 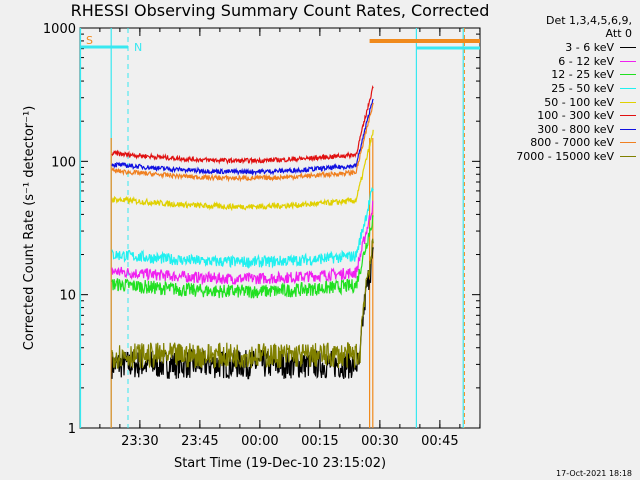 What do you see at coordinates (138, 47) in the screenshot?
I see `flag-label-n: N` at bounding box center [138, 47].